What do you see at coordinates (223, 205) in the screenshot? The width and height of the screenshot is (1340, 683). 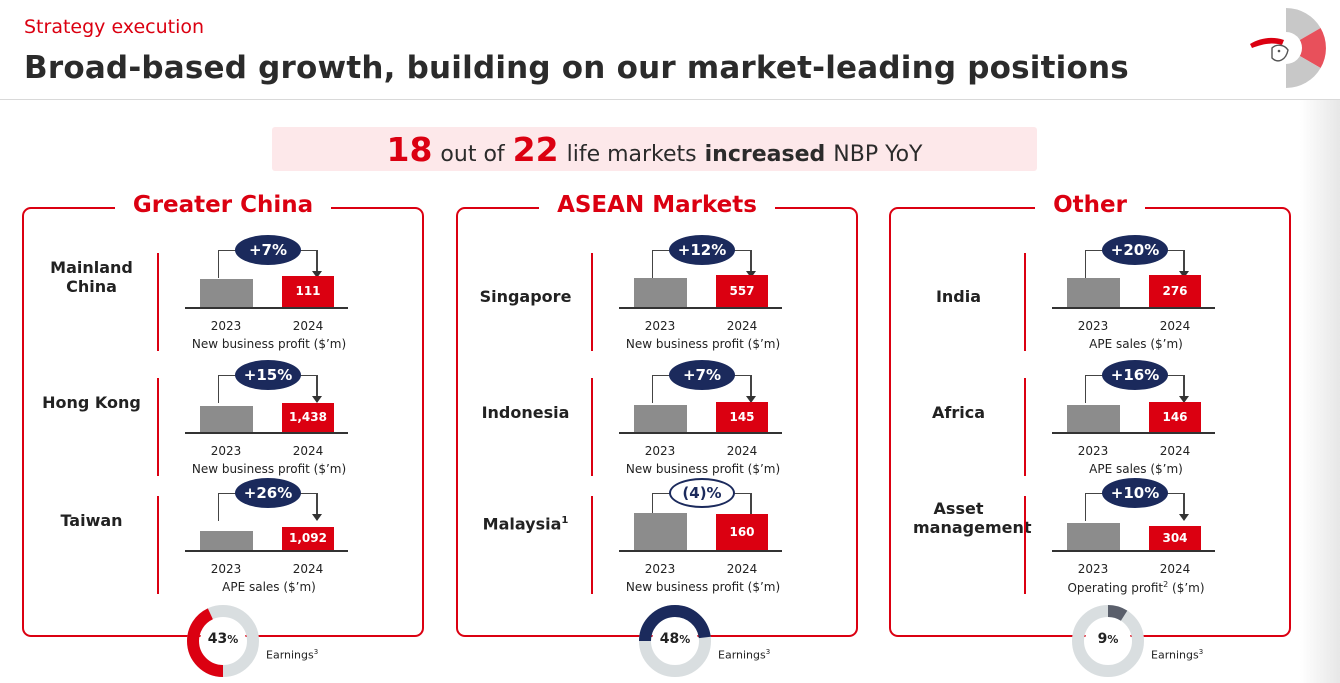 I see `panel-title: Greater China` at bounding box center [223, 205].